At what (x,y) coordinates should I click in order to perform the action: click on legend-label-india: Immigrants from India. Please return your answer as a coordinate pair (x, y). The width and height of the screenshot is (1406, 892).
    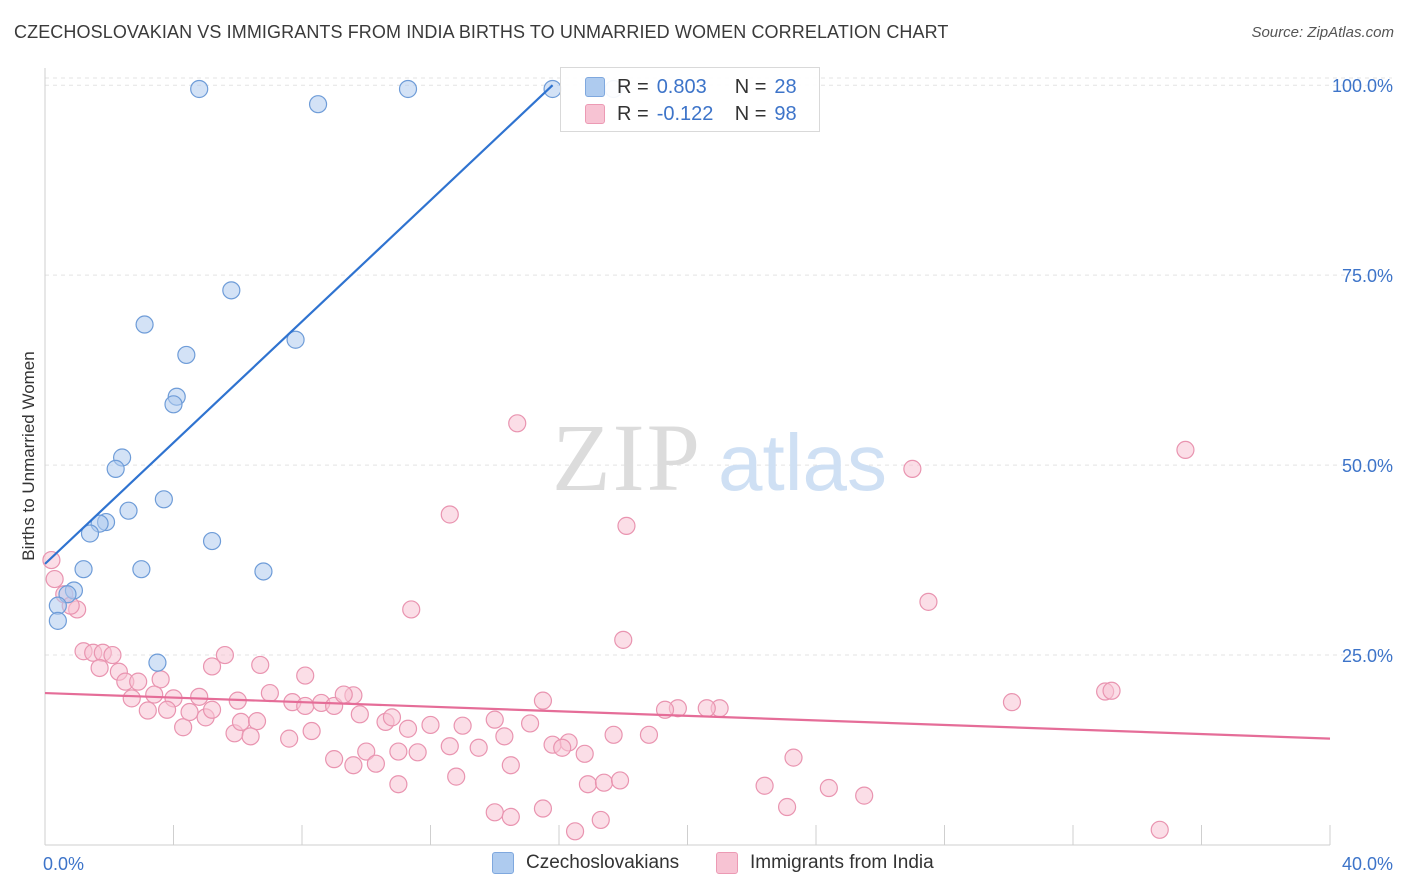
    Looking at the image, I should click on (842, 862).